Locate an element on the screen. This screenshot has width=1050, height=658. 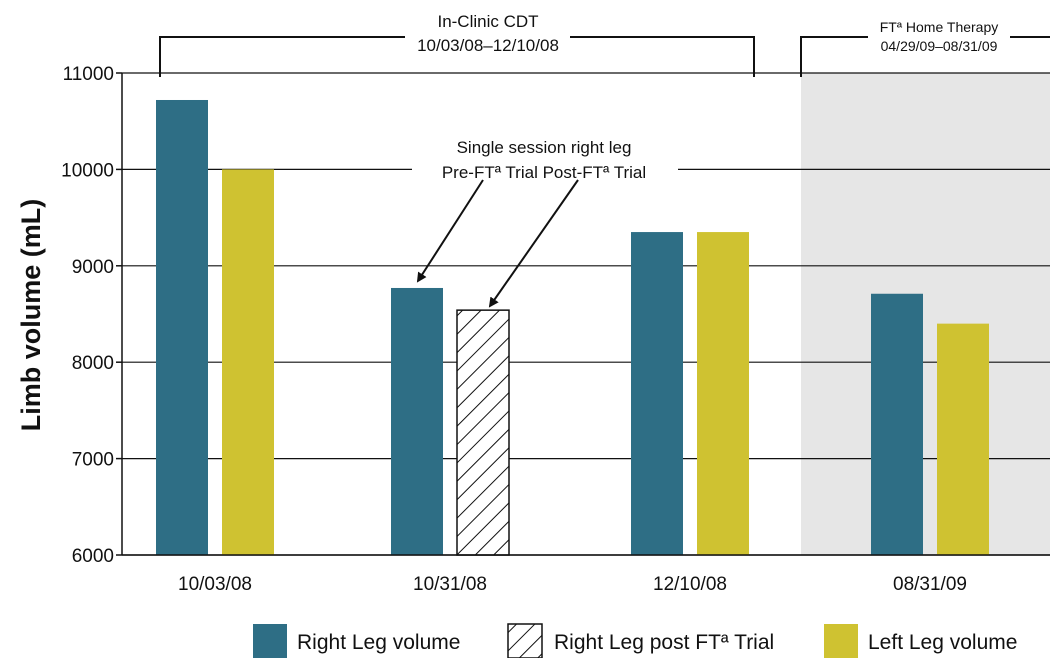
legend-label-right-leg: Right Leg volume is located at coordinates (378, 642).